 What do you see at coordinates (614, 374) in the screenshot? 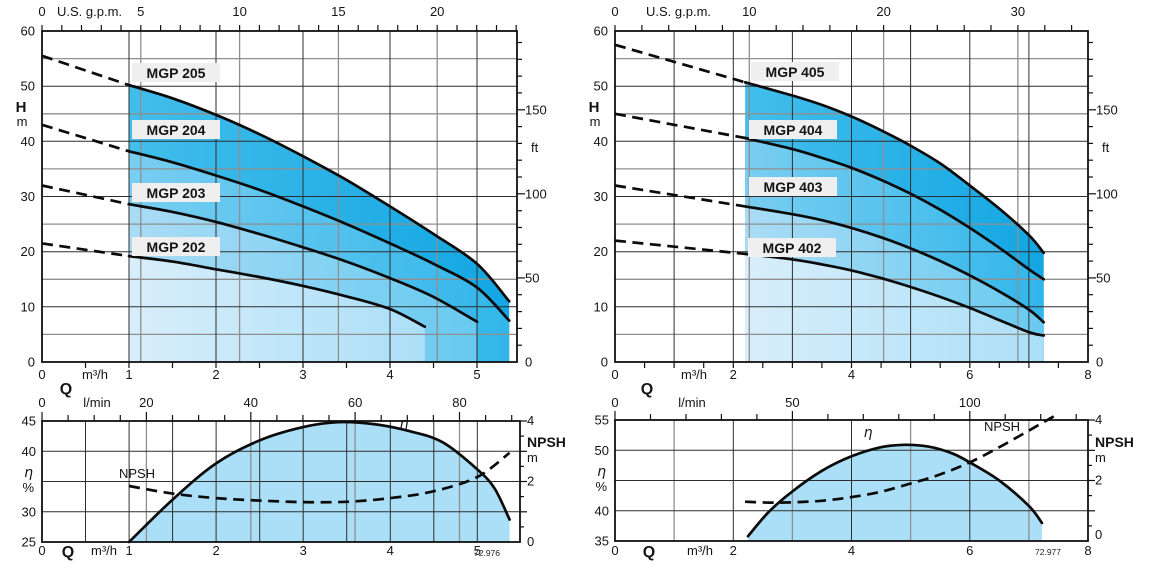
I see `m3h-zero-label: 0` at bounding box center [614, 374].